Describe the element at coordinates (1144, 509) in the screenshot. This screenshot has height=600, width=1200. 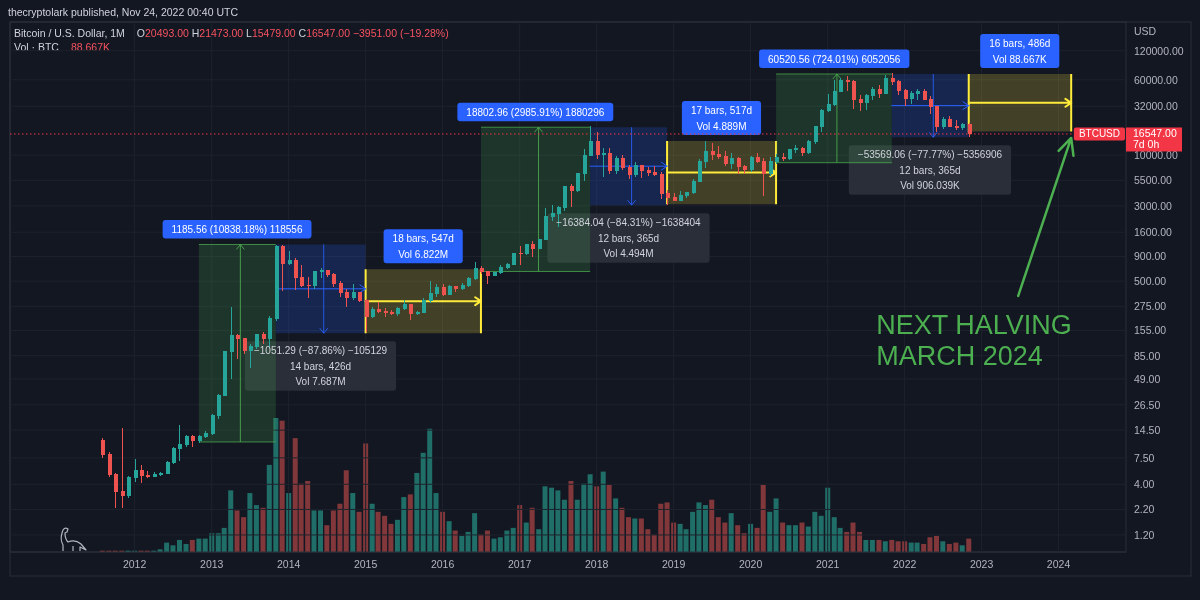
I see `y-tick-label: 2.20` at that location.